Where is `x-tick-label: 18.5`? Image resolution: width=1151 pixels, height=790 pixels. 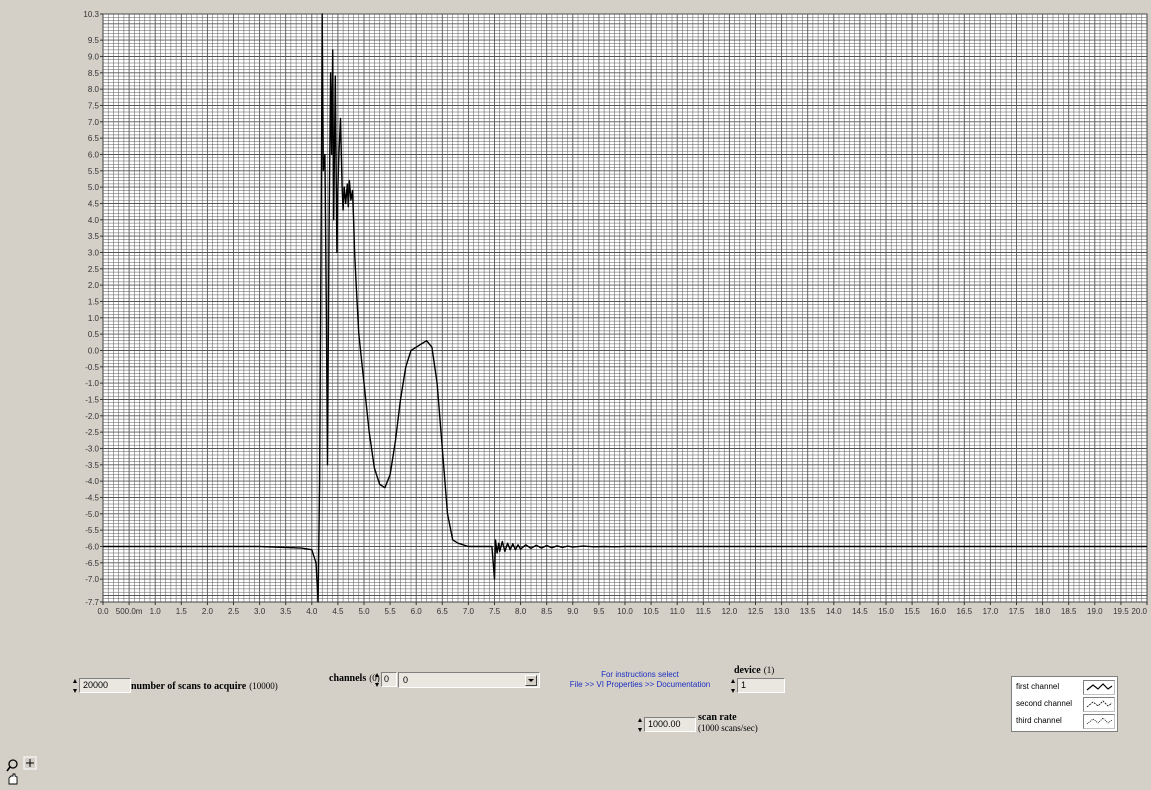
x-tick-label: 18.5 is located at coordinates (1069, 611).